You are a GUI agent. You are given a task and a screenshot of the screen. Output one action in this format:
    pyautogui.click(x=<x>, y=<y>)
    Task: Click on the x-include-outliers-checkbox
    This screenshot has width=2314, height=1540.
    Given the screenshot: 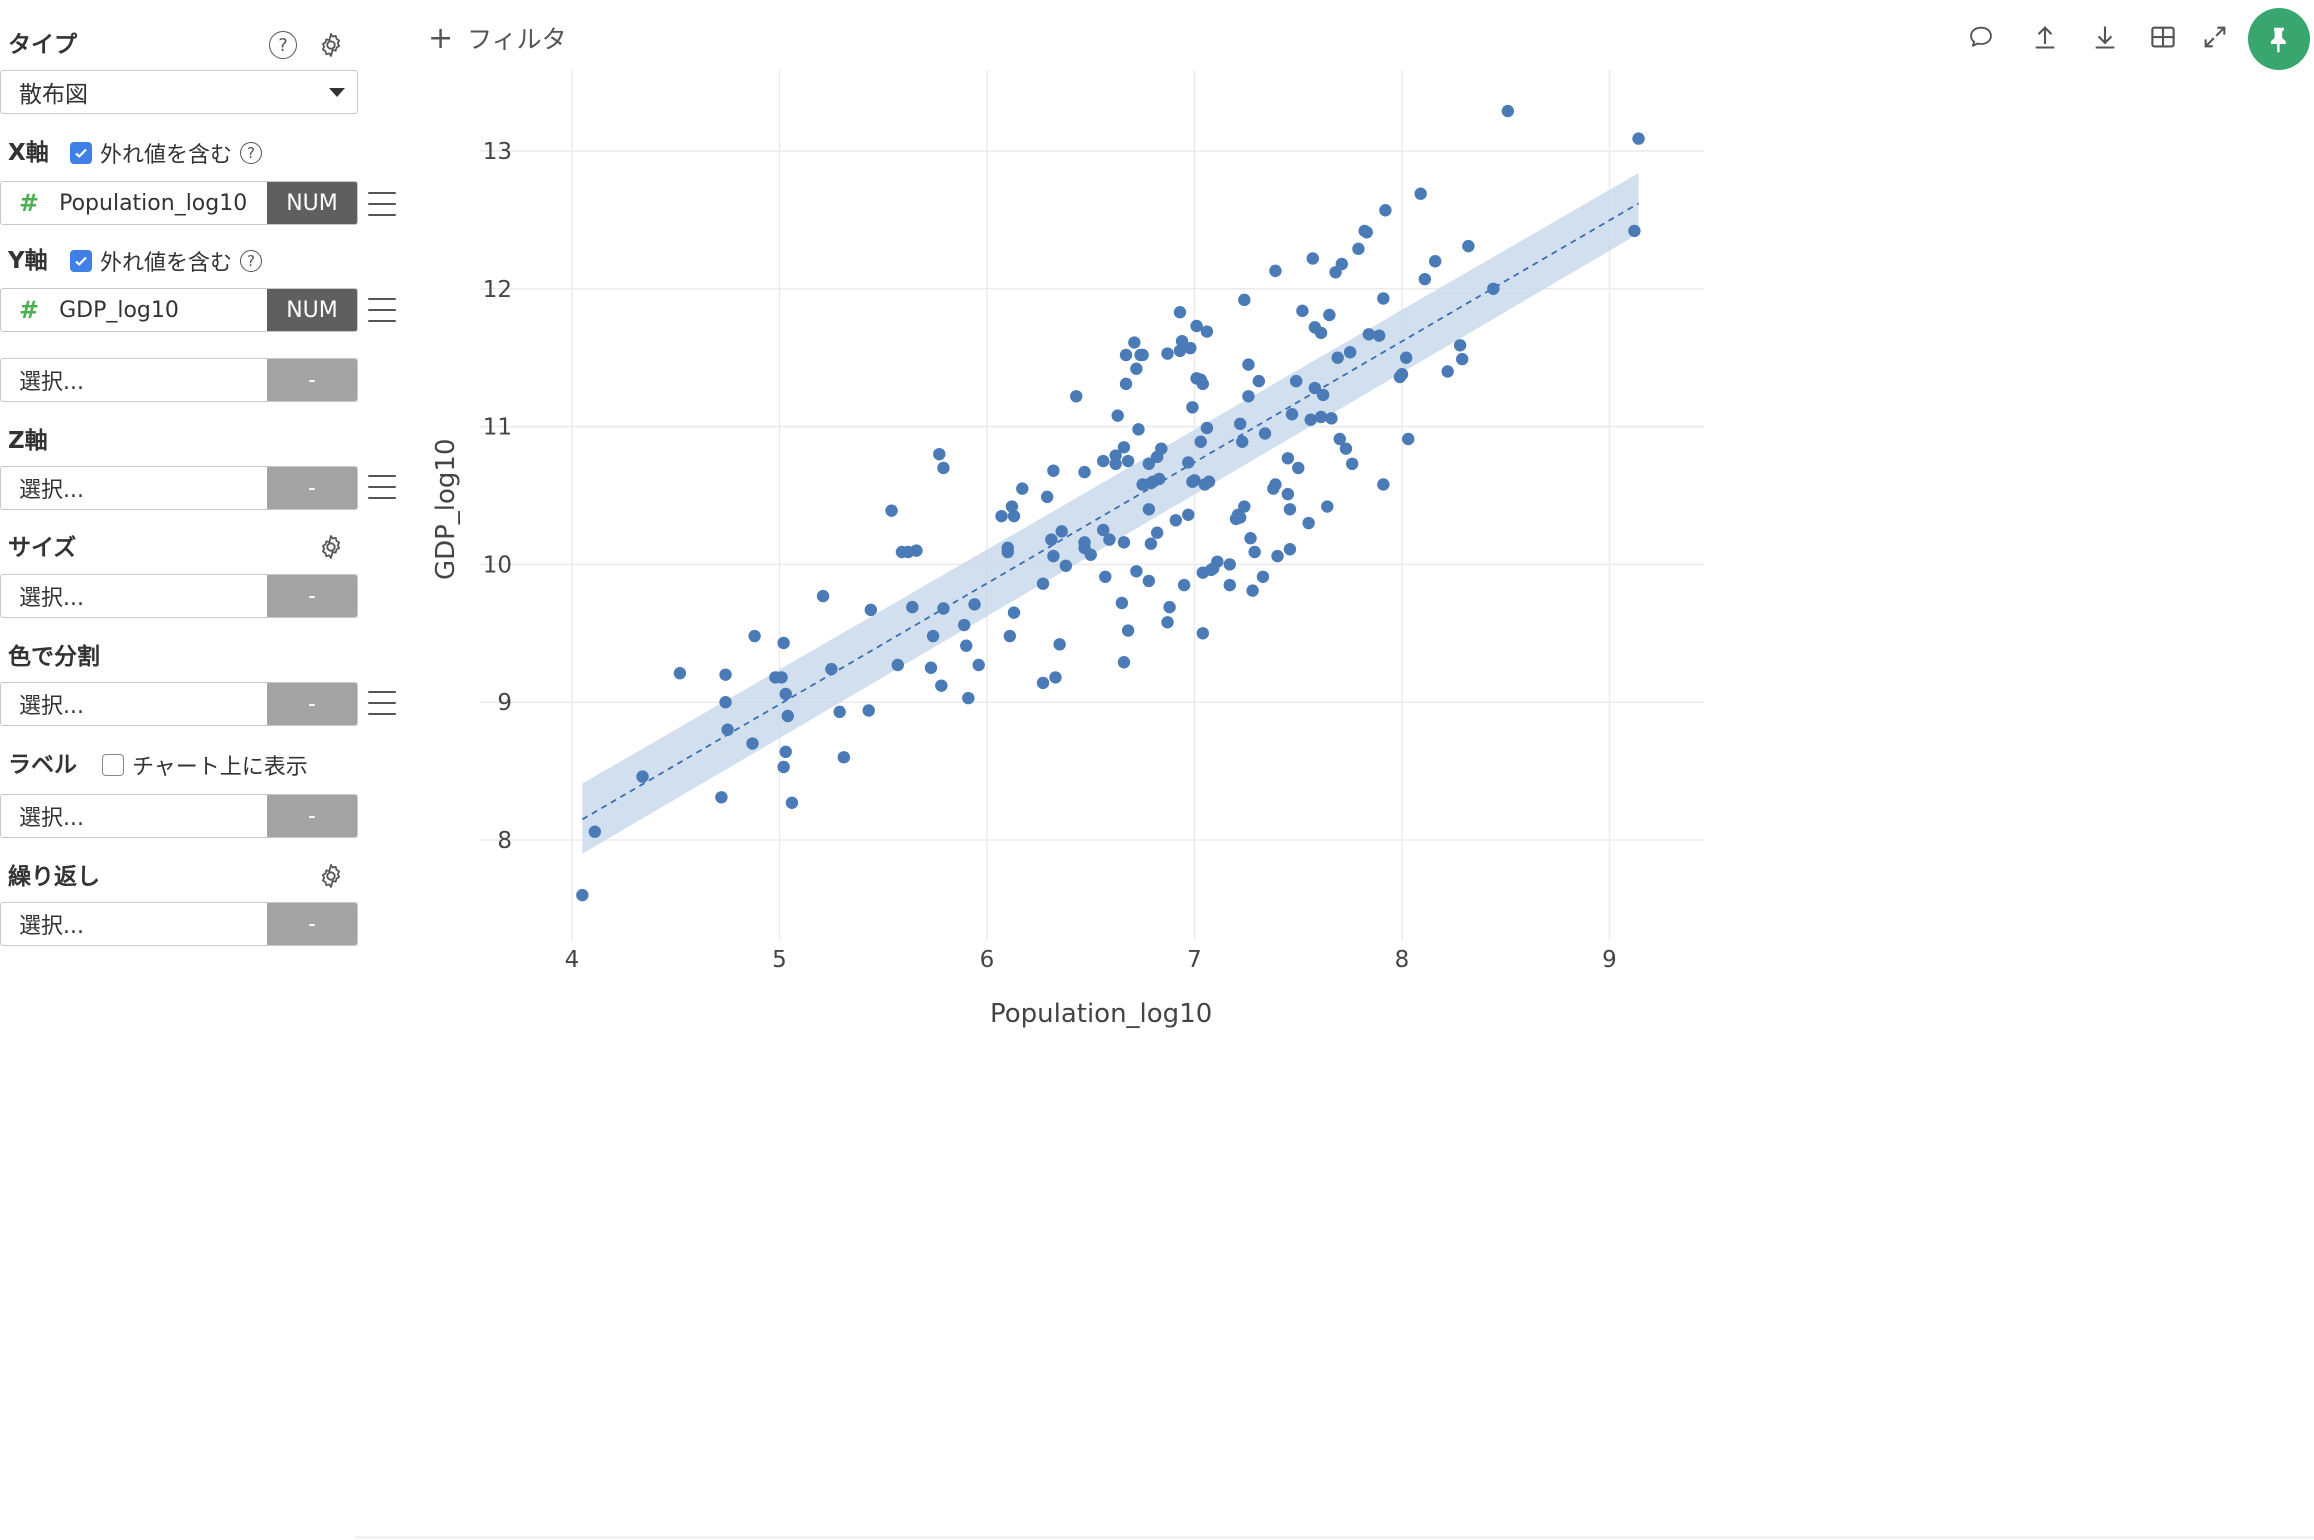 What is the action you would take?
    pyautogui.click(x=81, y=153)
    